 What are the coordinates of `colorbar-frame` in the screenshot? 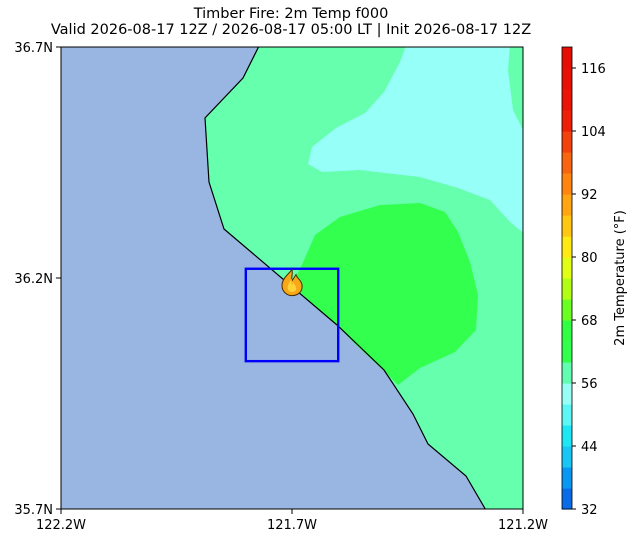 It's located at (567, 278).